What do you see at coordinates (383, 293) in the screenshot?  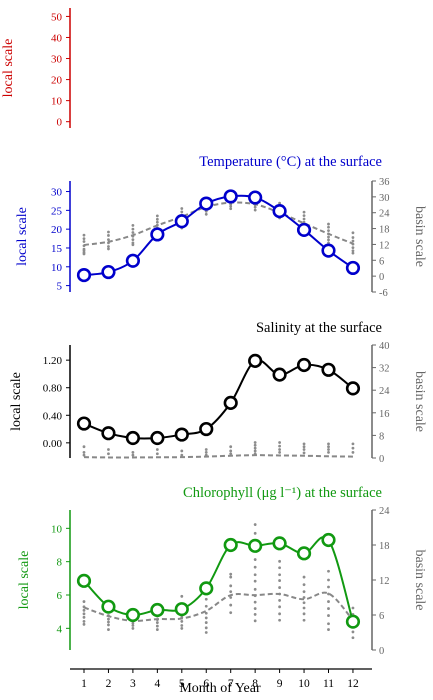 I see `right-tick-label: -6` at bounding box center [383, 293].